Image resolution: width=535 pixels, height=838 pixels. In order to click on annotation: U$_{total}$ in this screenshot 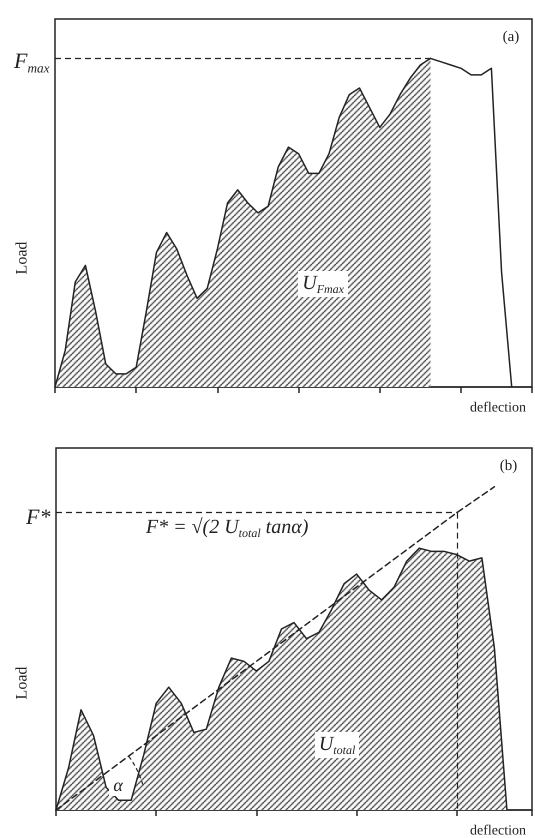, I will do `click(337, 745)`.